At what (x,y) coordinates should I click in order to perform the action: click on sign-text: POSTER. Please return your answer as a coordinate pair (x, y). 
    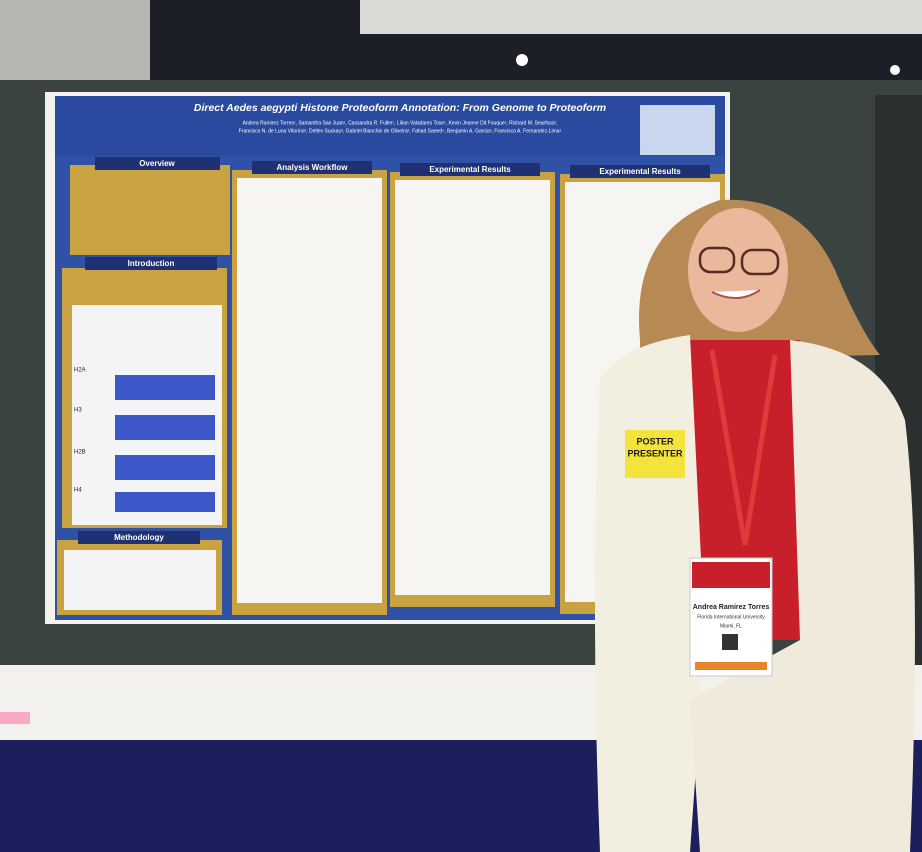
    Looking at the image, I should click on (655, 441).